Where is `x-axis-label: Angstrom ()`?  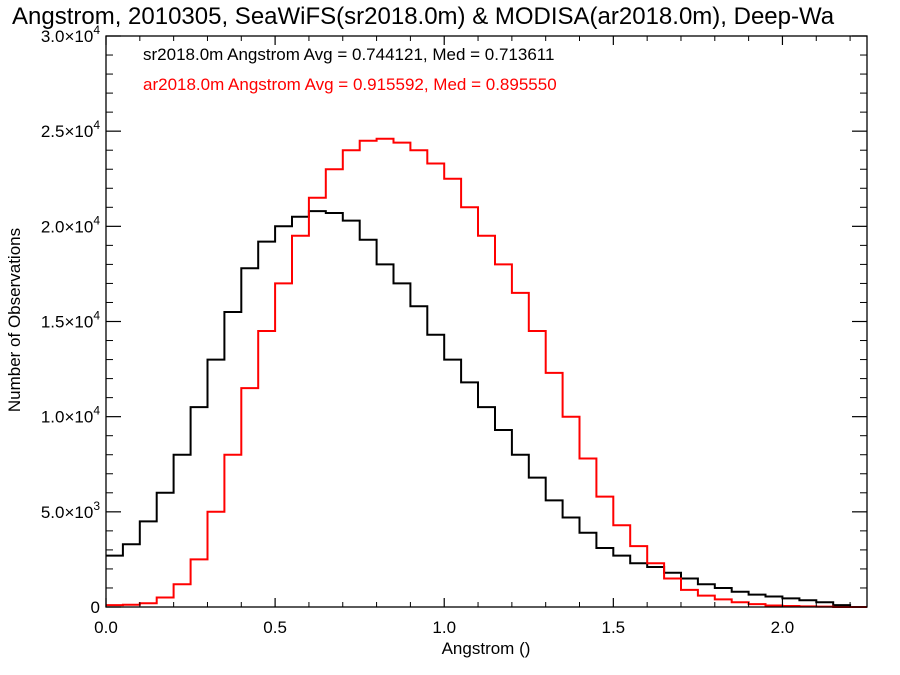
x-axis-label: Angstrom () is located at coordinates (486, 648).